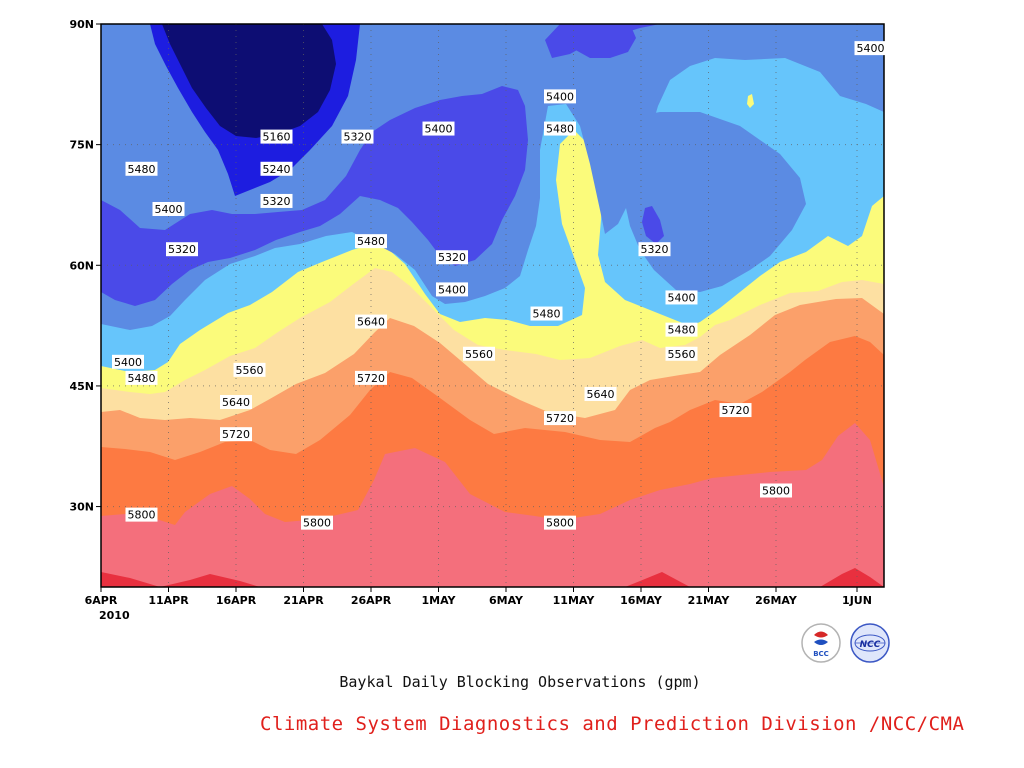 The height and width of the screenshot is (768, 1024). What do you see at coordinates (438, 600) in the screenshot?
I see `x-tick-label: 1MAY` at bounding box center [438, 600].